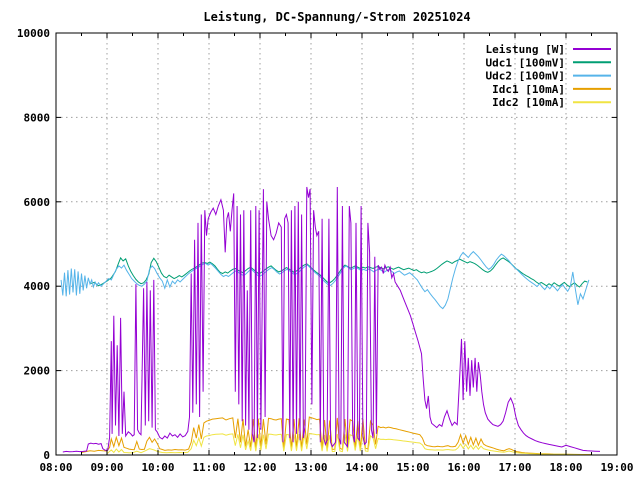  What do you see at coordinates (259, 467) in the screenshot?
I see `x-tick-label: 12:00` at bounding box center [259, 467].